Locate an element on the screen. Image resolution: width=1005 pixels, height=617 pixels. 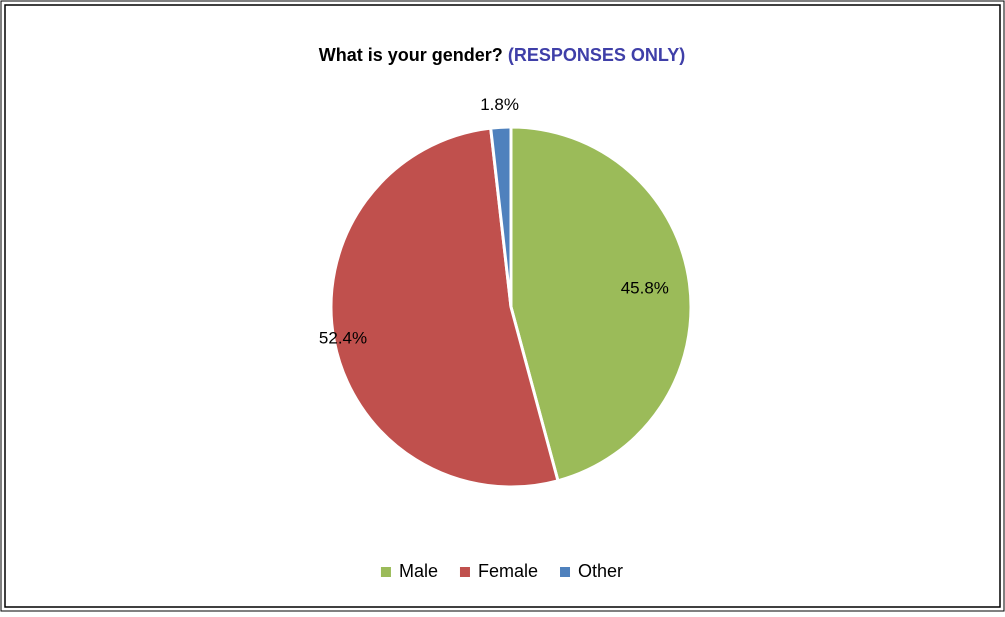
legend-label: Other is located at coordinates (600, 571).